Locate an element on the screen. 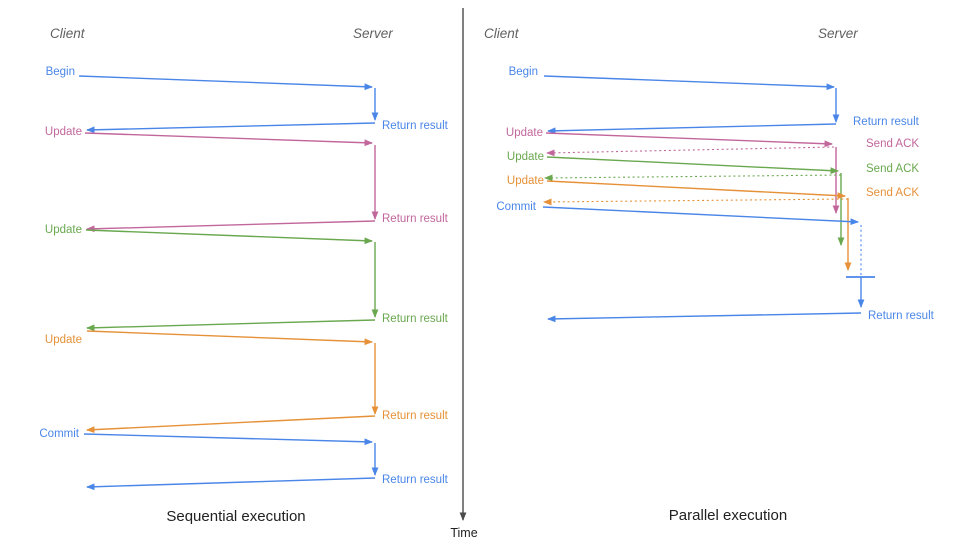 The image size is (960, 540). seq-message-commit: Commit Return result is located at coordinates (244, 459).